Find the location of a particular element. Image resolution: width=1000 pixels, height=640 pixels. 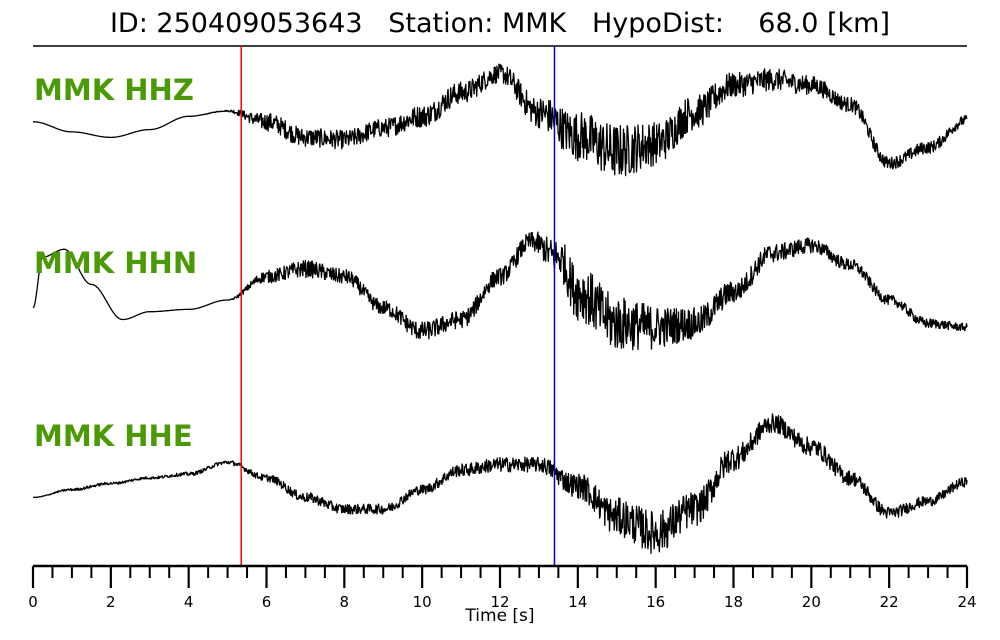

x-tick-label: 8 is located at coordinates (345, 602).